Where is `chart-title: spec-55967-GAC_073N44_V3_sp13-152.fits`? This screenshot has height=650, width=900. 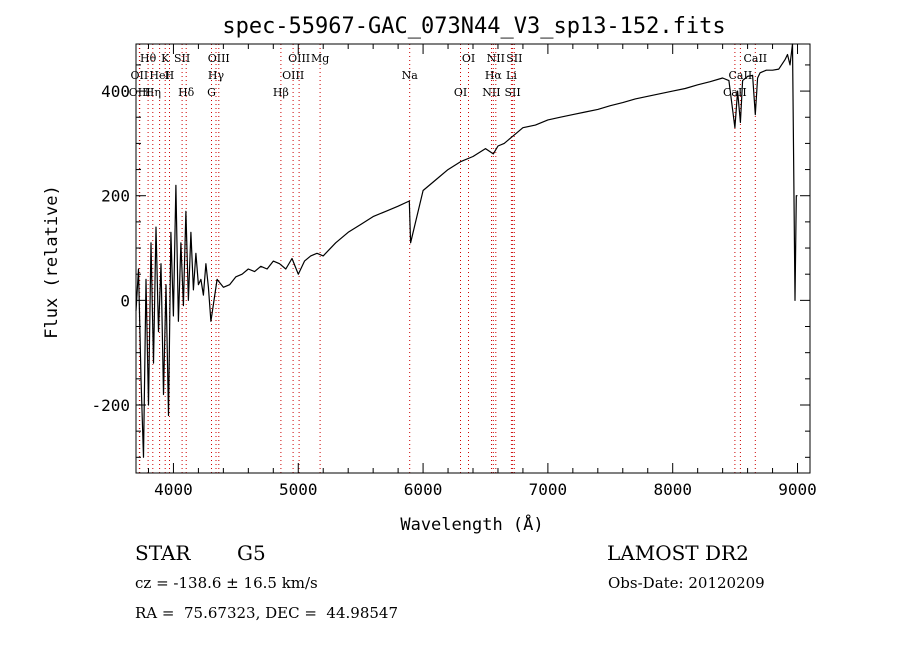 chart-title: spec-55967-GAC_073N44_V3_sp13-152.fits is located at coordinates (473, 26).